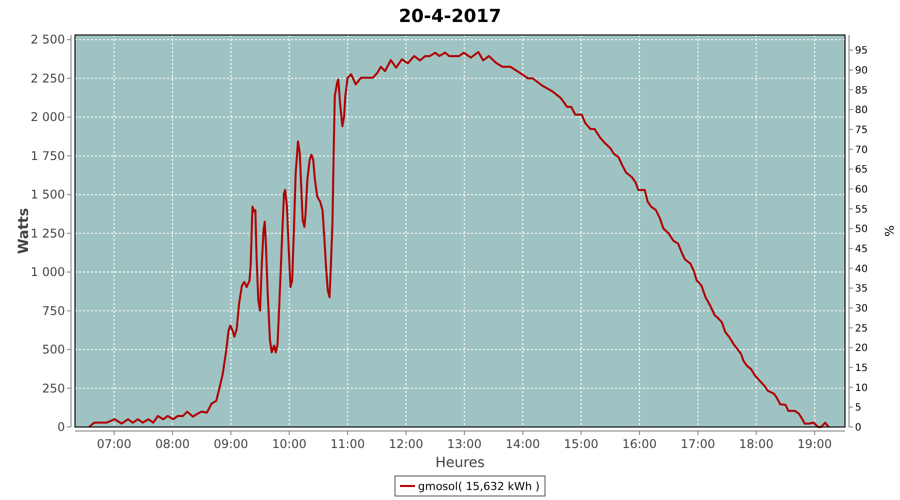  I want to click on x-tick-label: 09:00, so click(231, 444).